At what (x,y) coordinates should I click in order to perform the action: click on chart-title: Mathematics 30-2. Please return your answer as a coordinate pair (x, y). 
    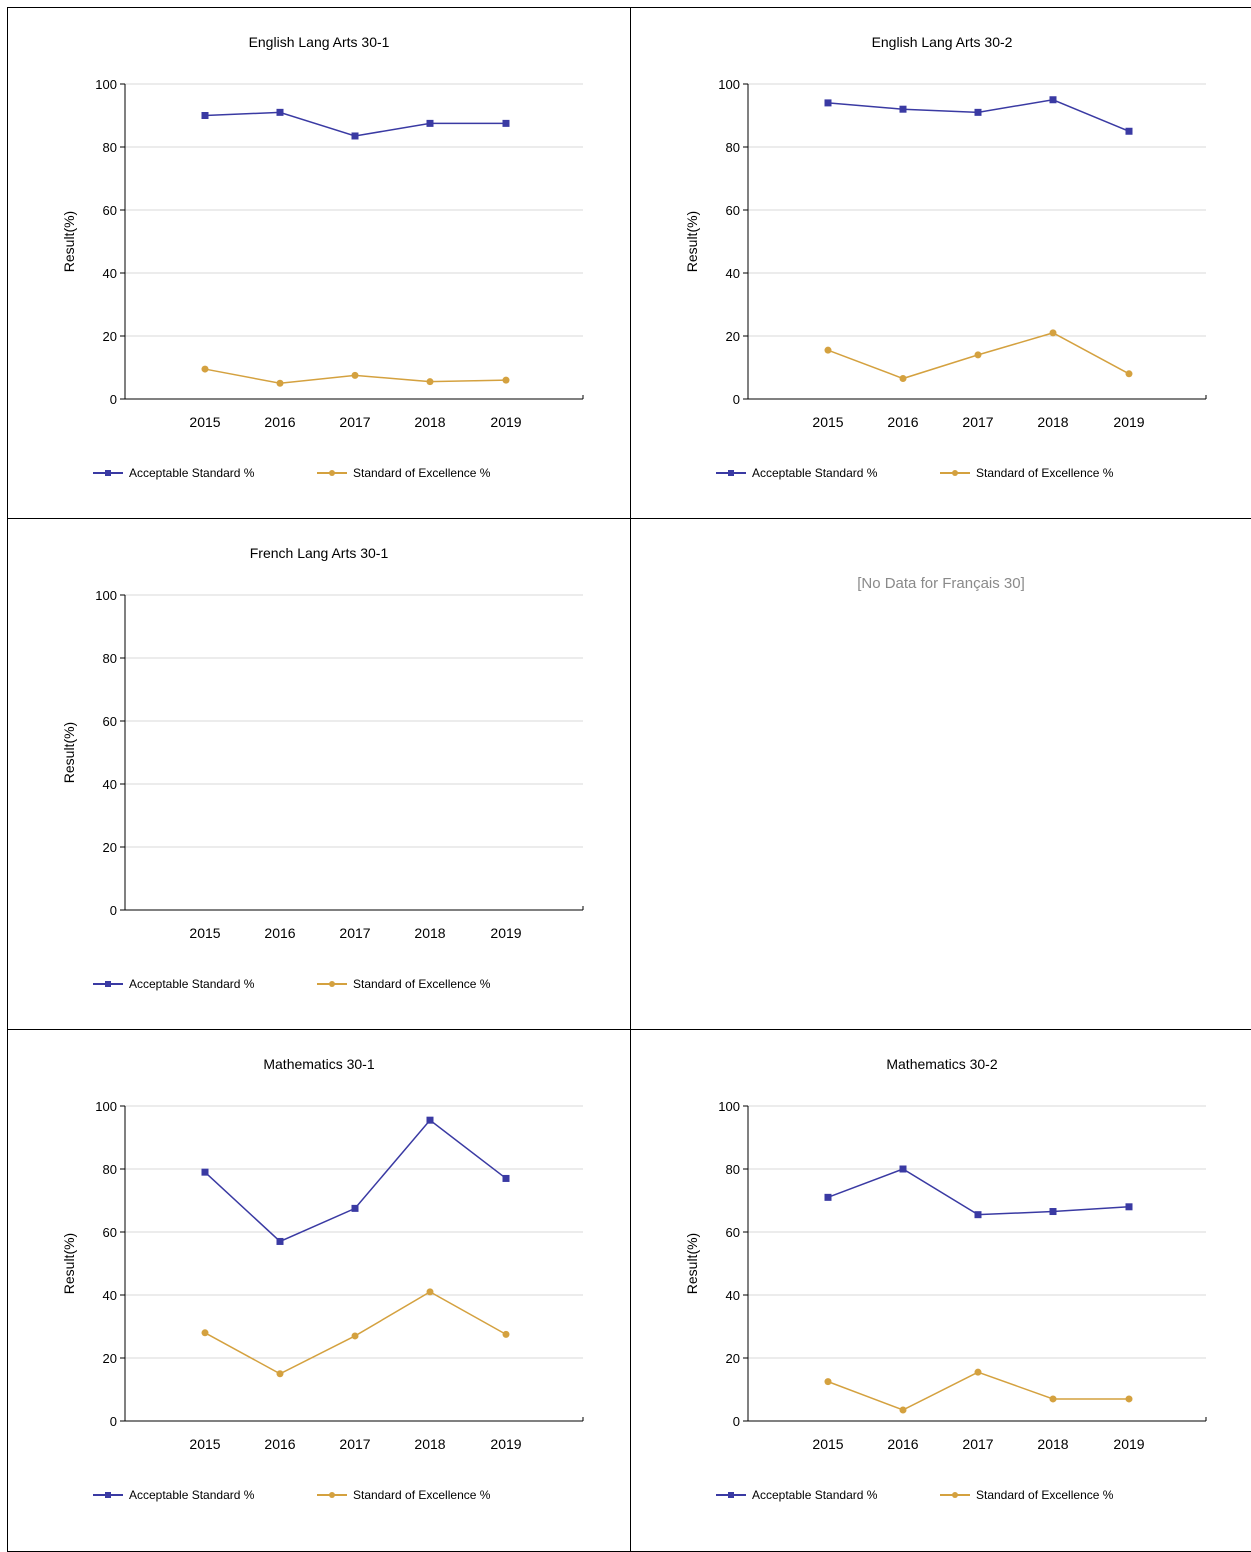
    Looking at the image, I should click on (941, 1064).